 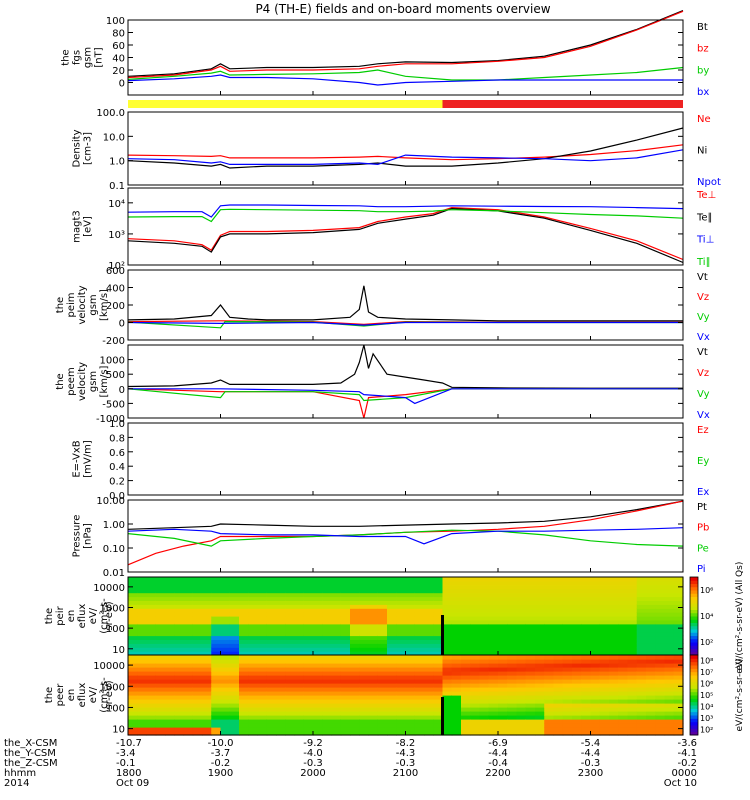 What do you see at coordinates (706, 590) in the screenshot?
I see `peir_spectrogram-colorbar-tick: 10⁶` at bounding box center [706, 590].